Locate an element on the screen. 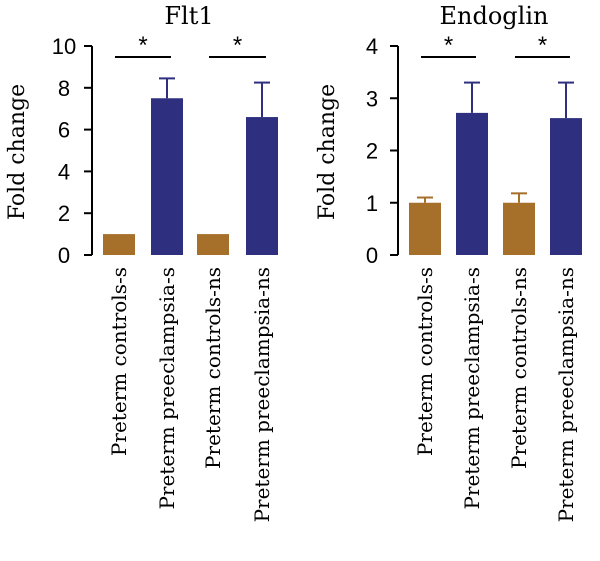  category-label-flt1-3: Preterm preeclampsia-ns is located at coordinates (262, 394).